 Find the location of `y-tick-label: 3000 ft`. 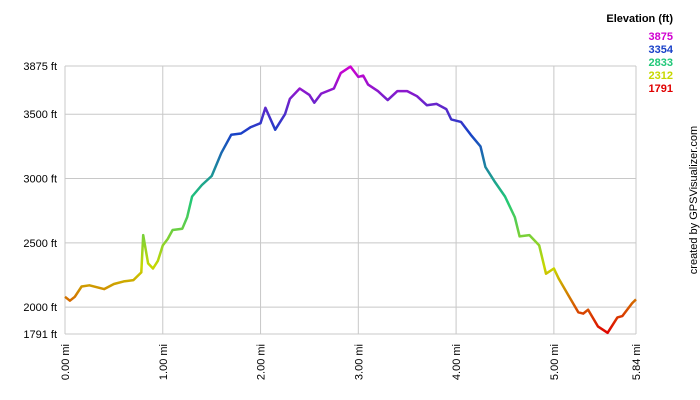

y-tick-label: 3000 ft is located at coordinates (40, 180).